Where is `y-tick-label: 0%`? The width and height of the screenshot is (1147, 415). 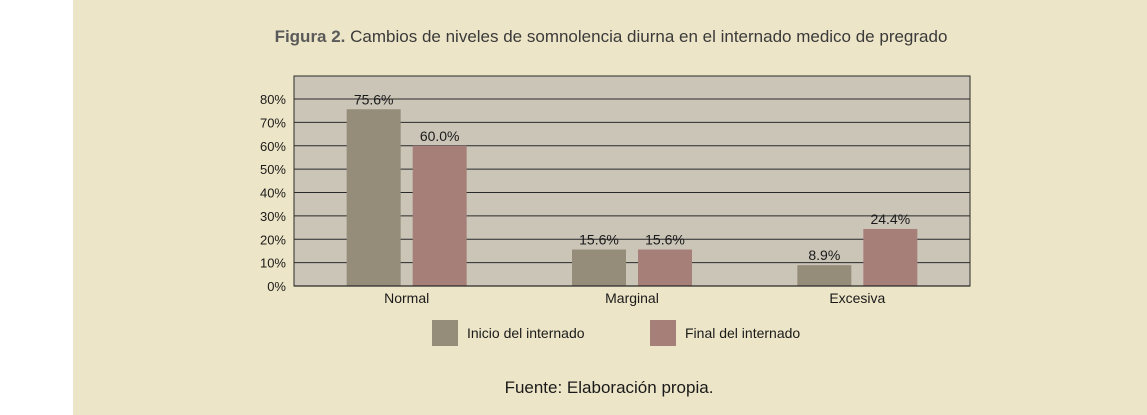 y-tick-label: 0% is located at coordinates (276, 286).